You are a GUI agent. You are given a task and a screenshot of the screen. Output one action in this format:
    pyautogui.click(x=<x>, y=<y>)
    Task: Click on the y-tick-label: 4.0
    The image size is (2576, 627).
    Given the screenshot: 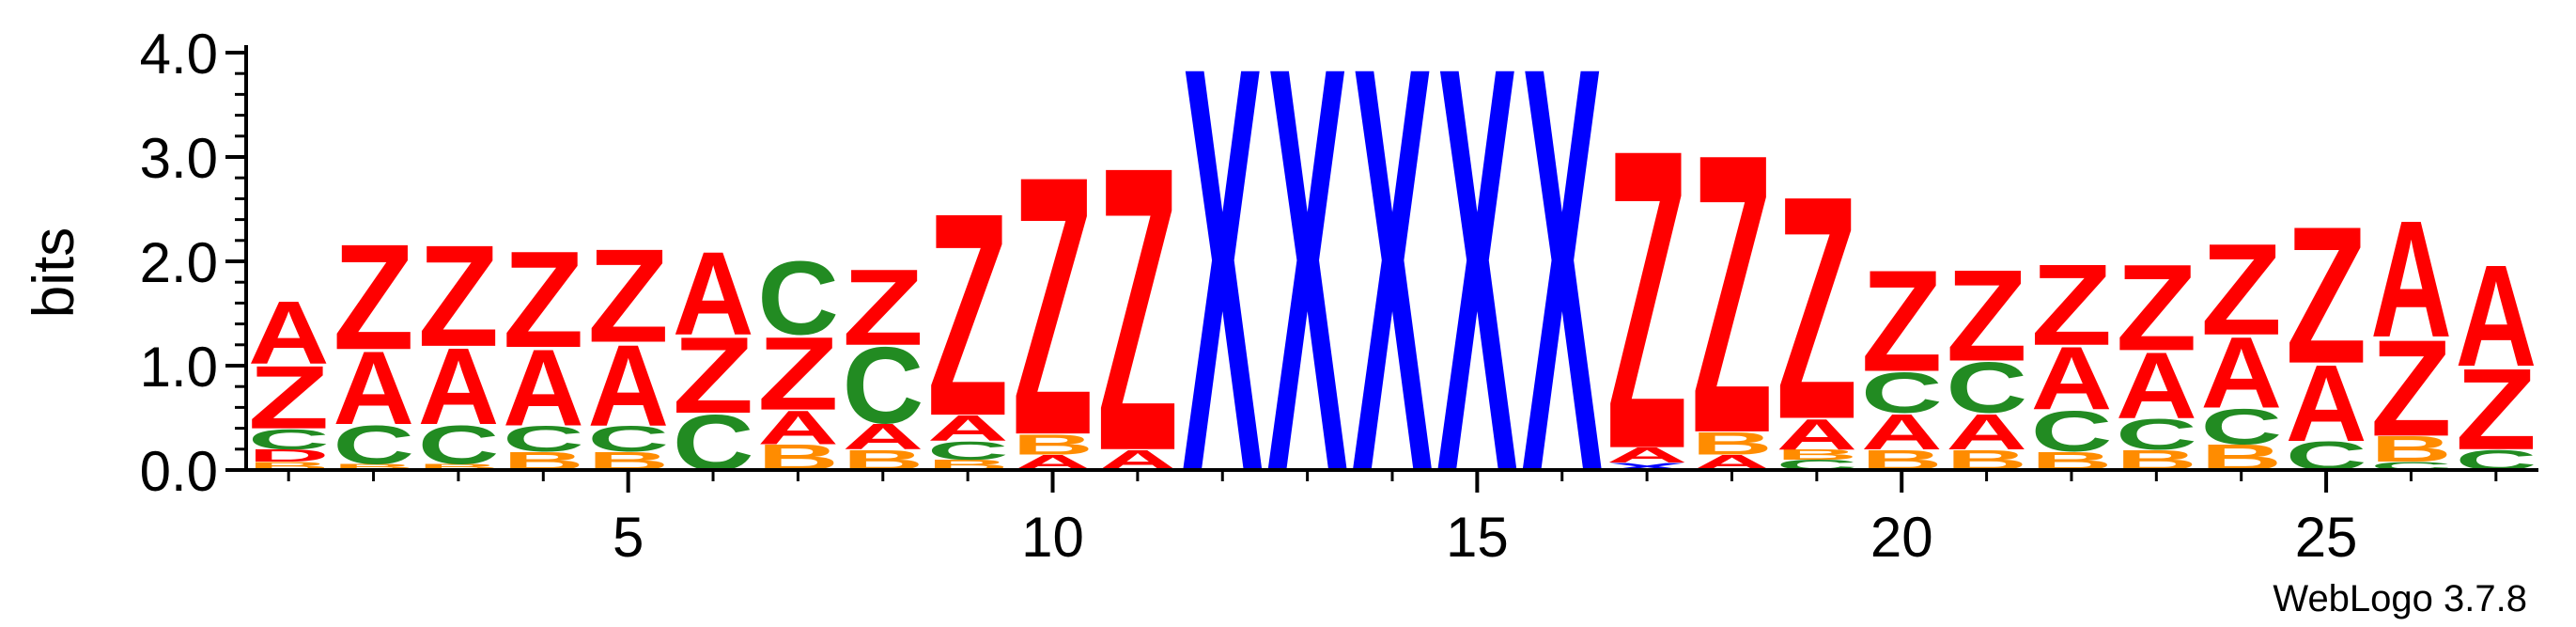 What is the action you would take?
    pyautogui.click(x=179, y=54)
    